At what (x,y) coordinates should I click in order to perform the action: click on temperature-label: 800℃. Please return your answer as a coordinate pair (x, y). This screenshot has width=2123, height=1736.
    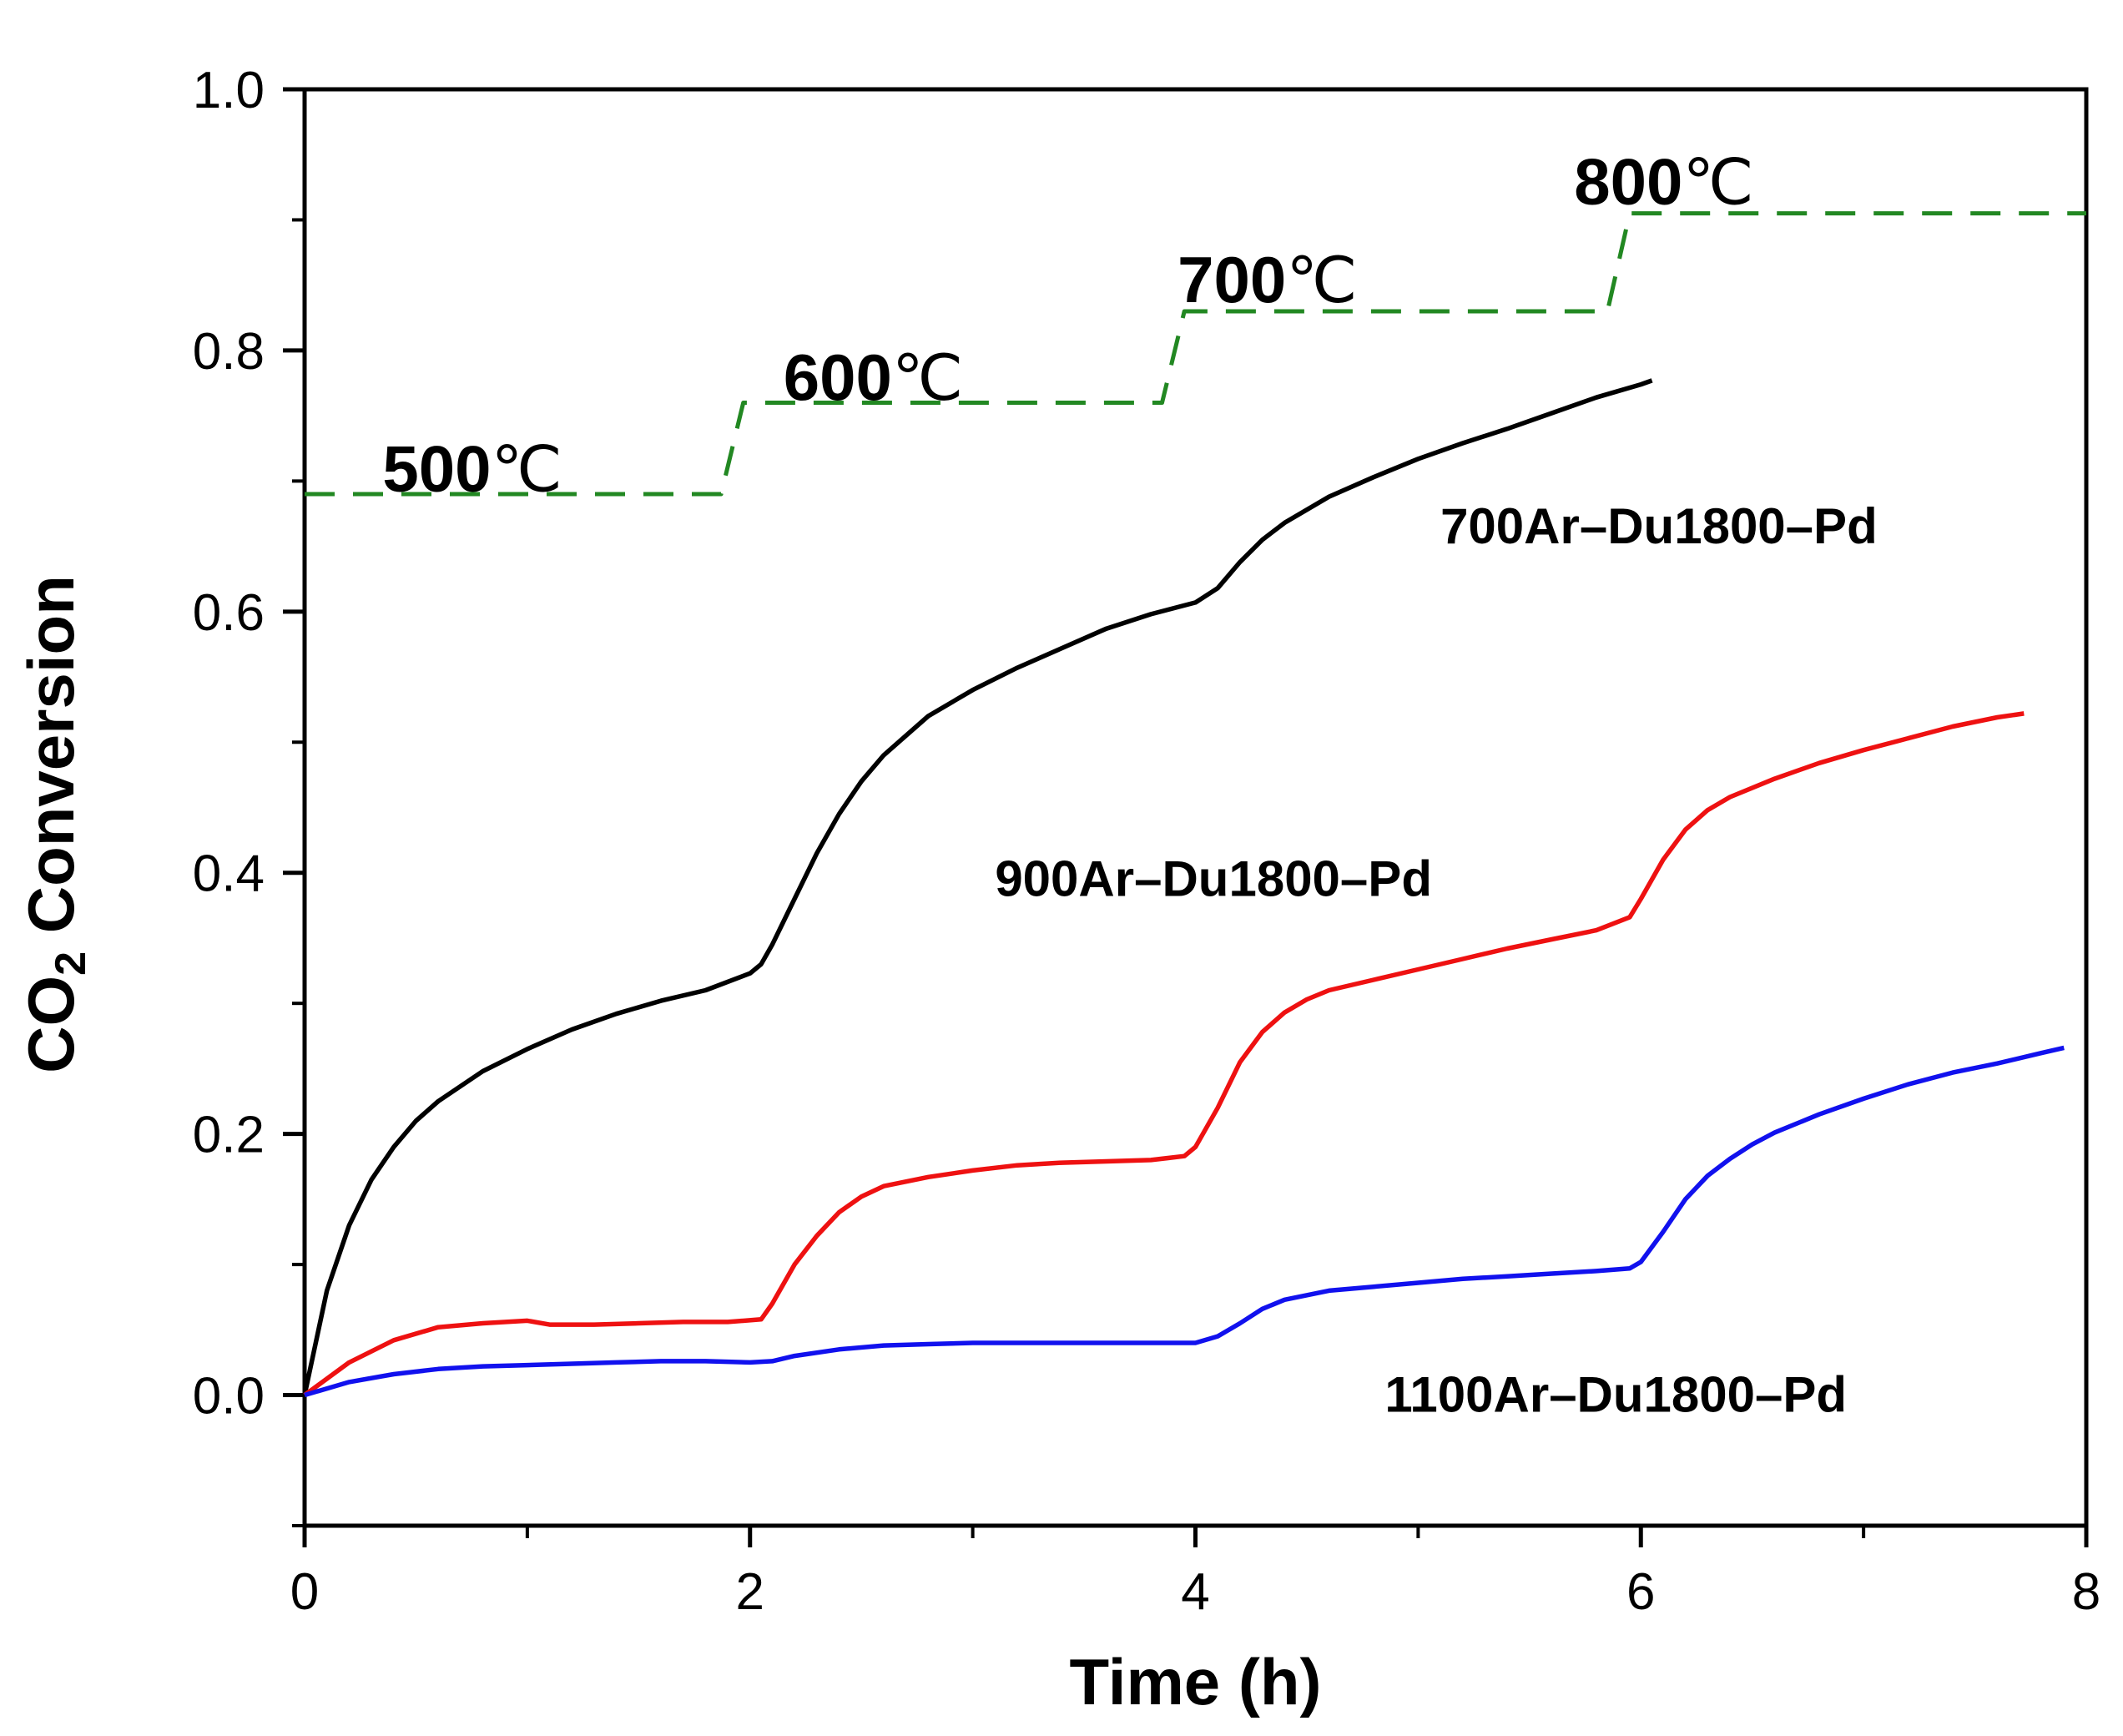
    Looking at the image, I should click on (1664, 182).